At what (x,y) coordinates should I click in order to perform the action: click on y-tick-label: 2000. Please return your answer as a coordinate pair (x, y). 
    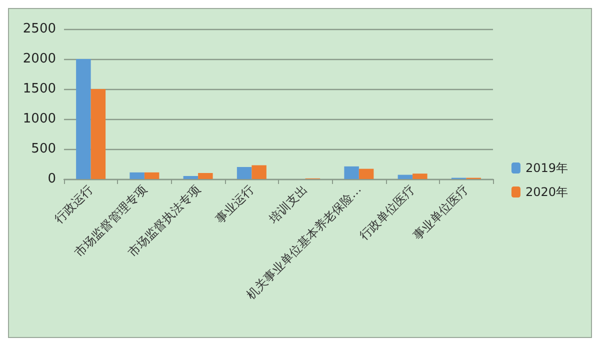
    Looking at the image, I should click on (39, 59).